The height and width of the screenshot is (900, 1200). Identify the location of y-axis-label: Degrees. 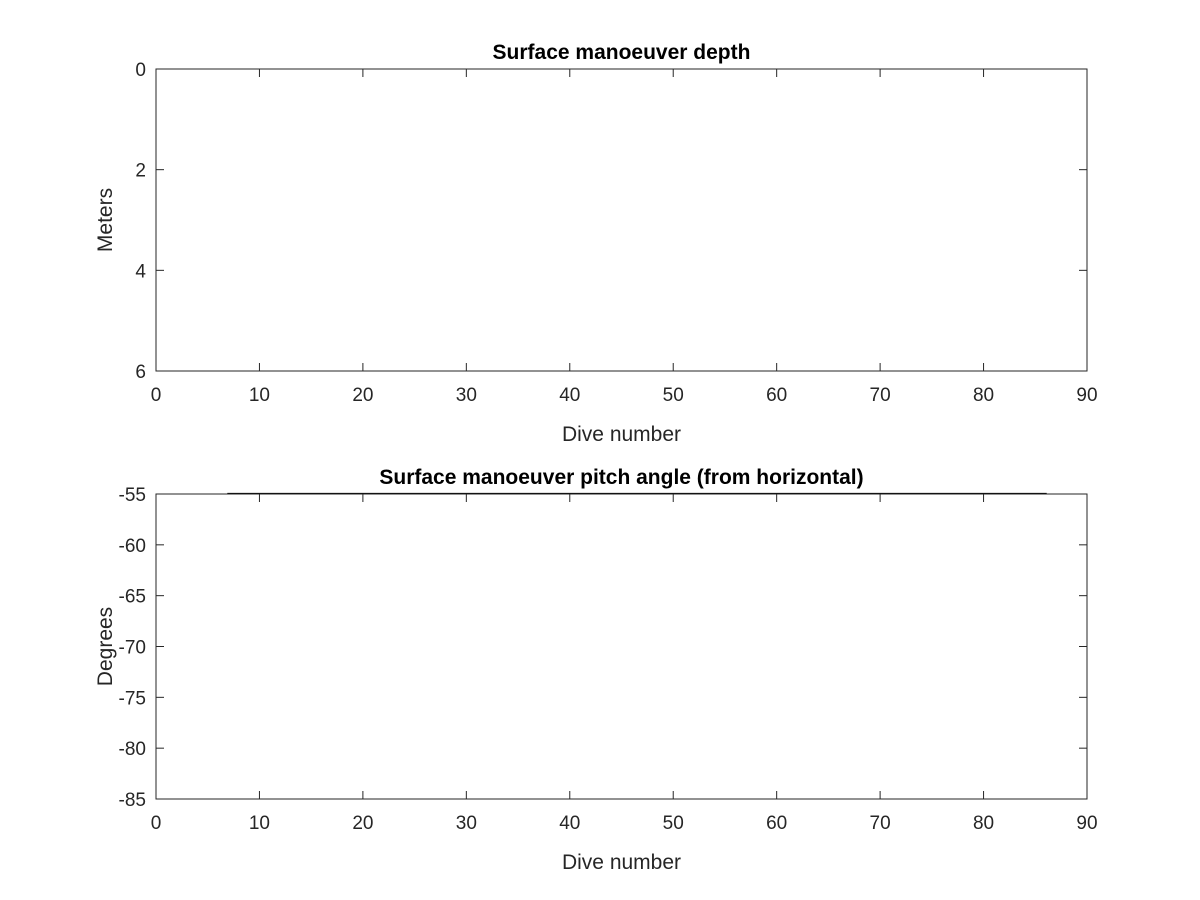
(105, 646).